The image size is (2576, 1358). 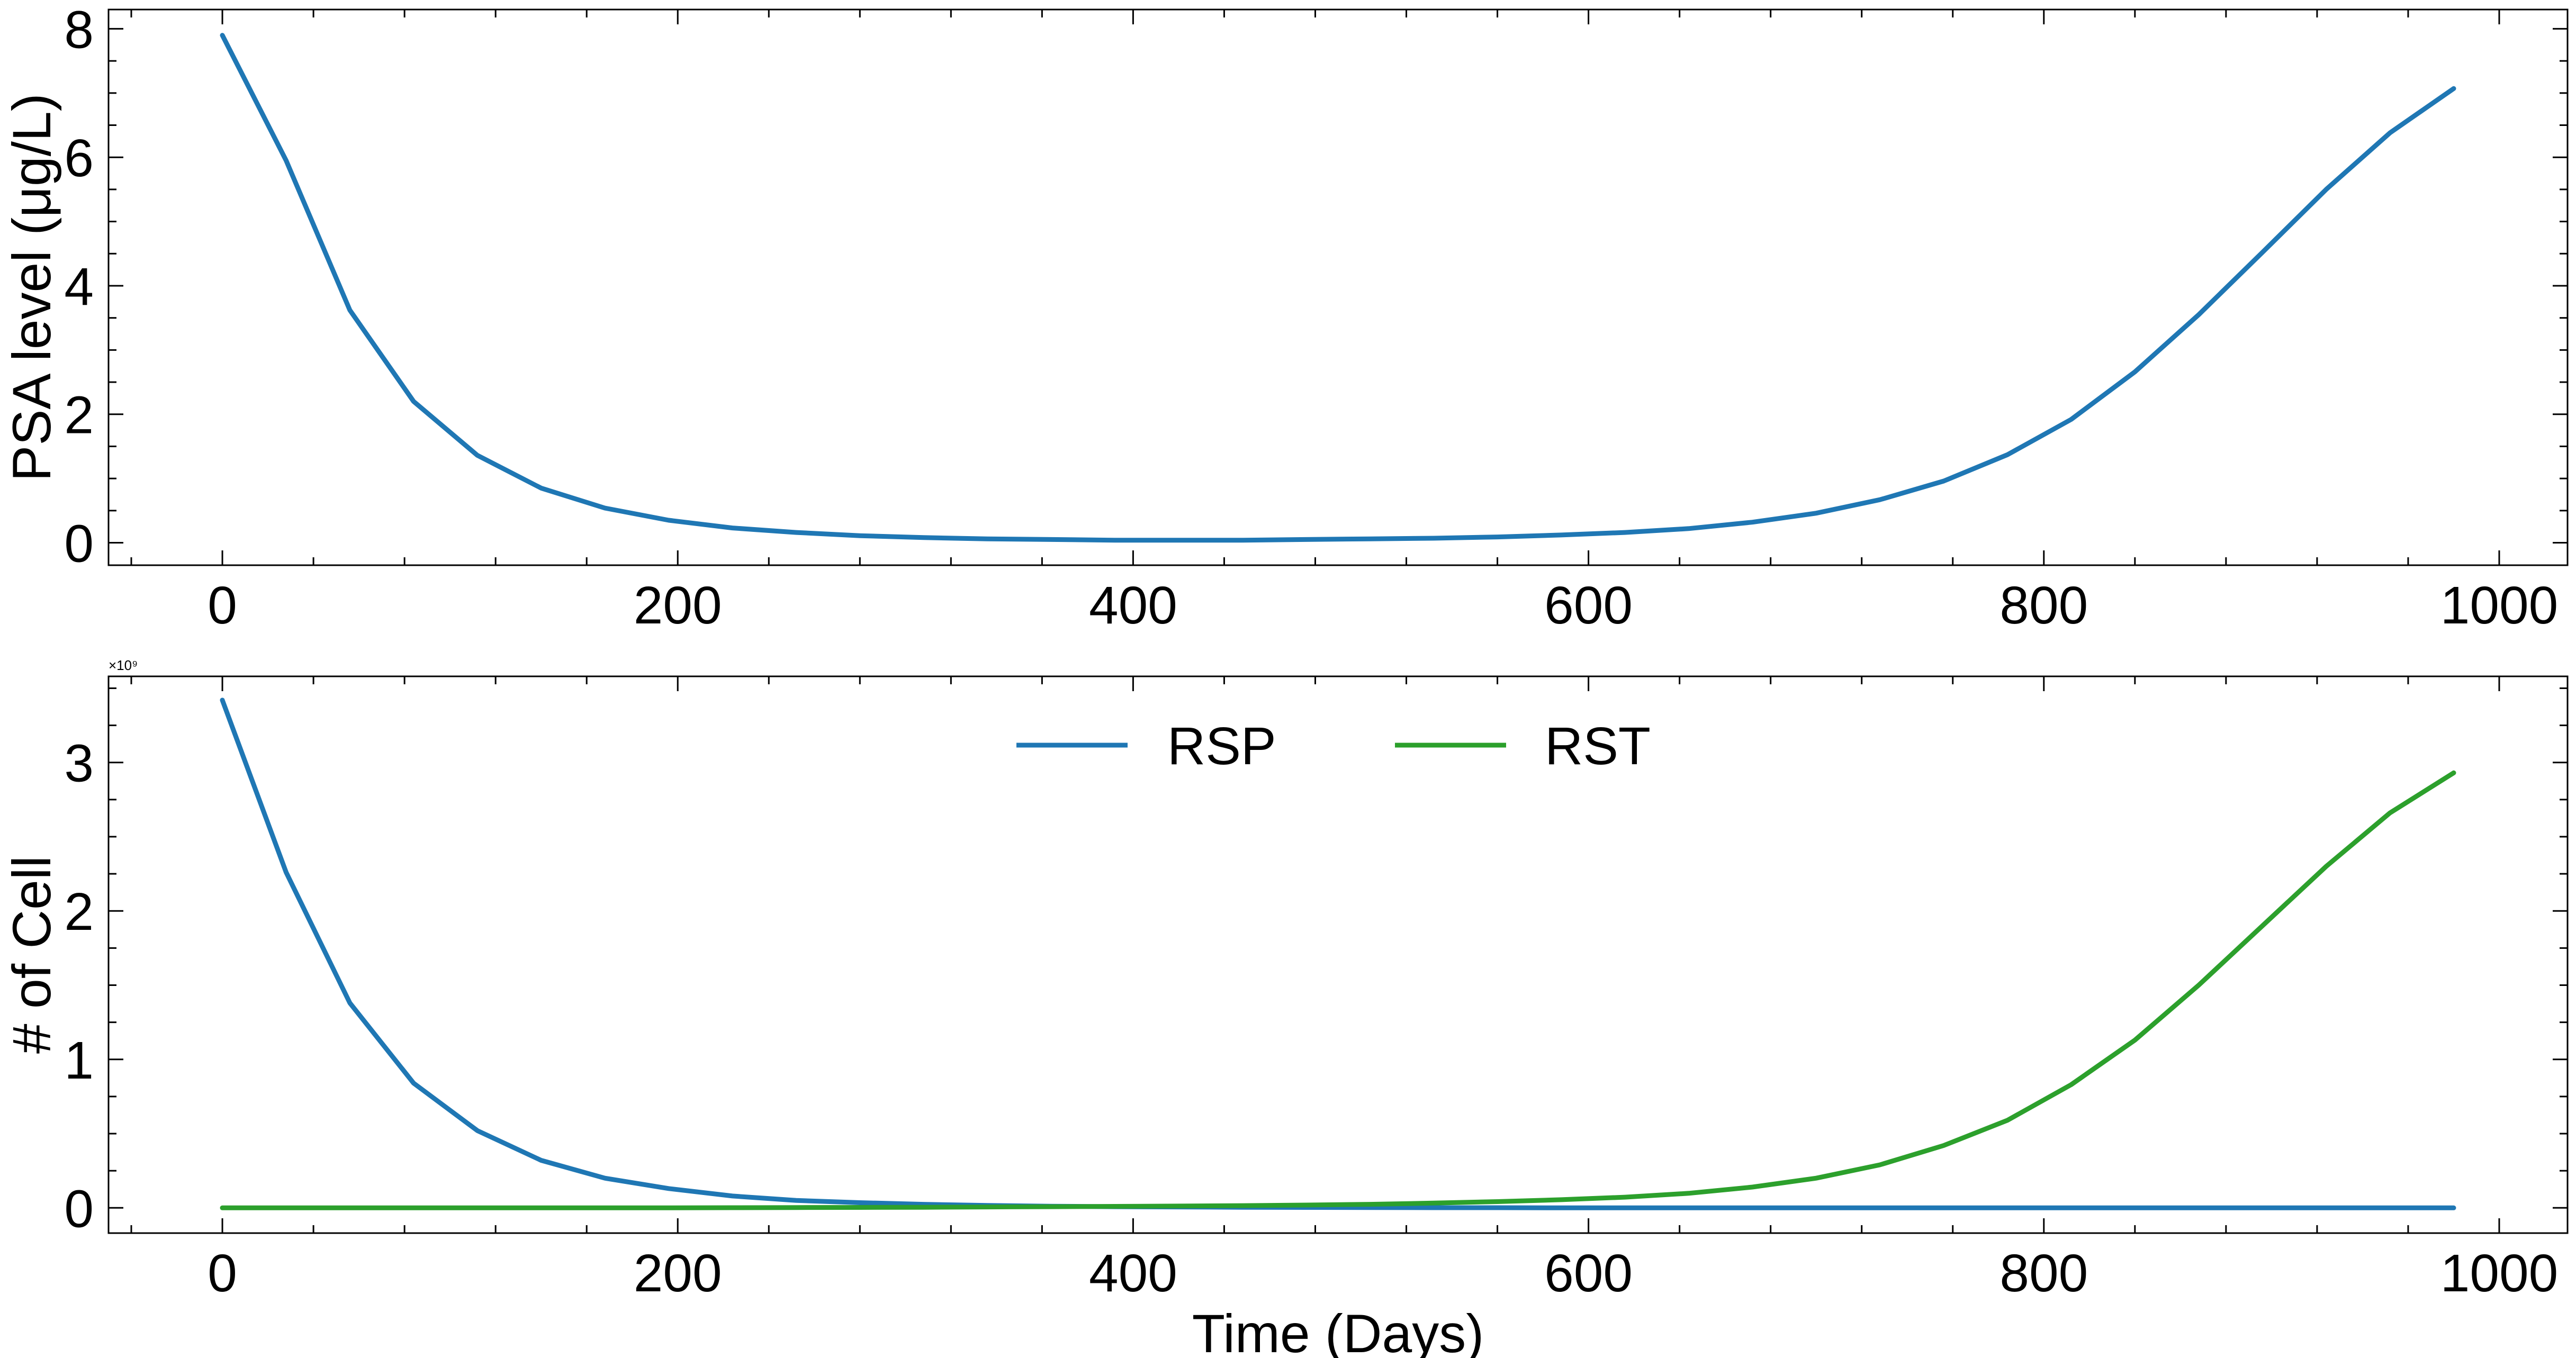 I want to click on legend-label: RST, so click(x=1598, y=746).